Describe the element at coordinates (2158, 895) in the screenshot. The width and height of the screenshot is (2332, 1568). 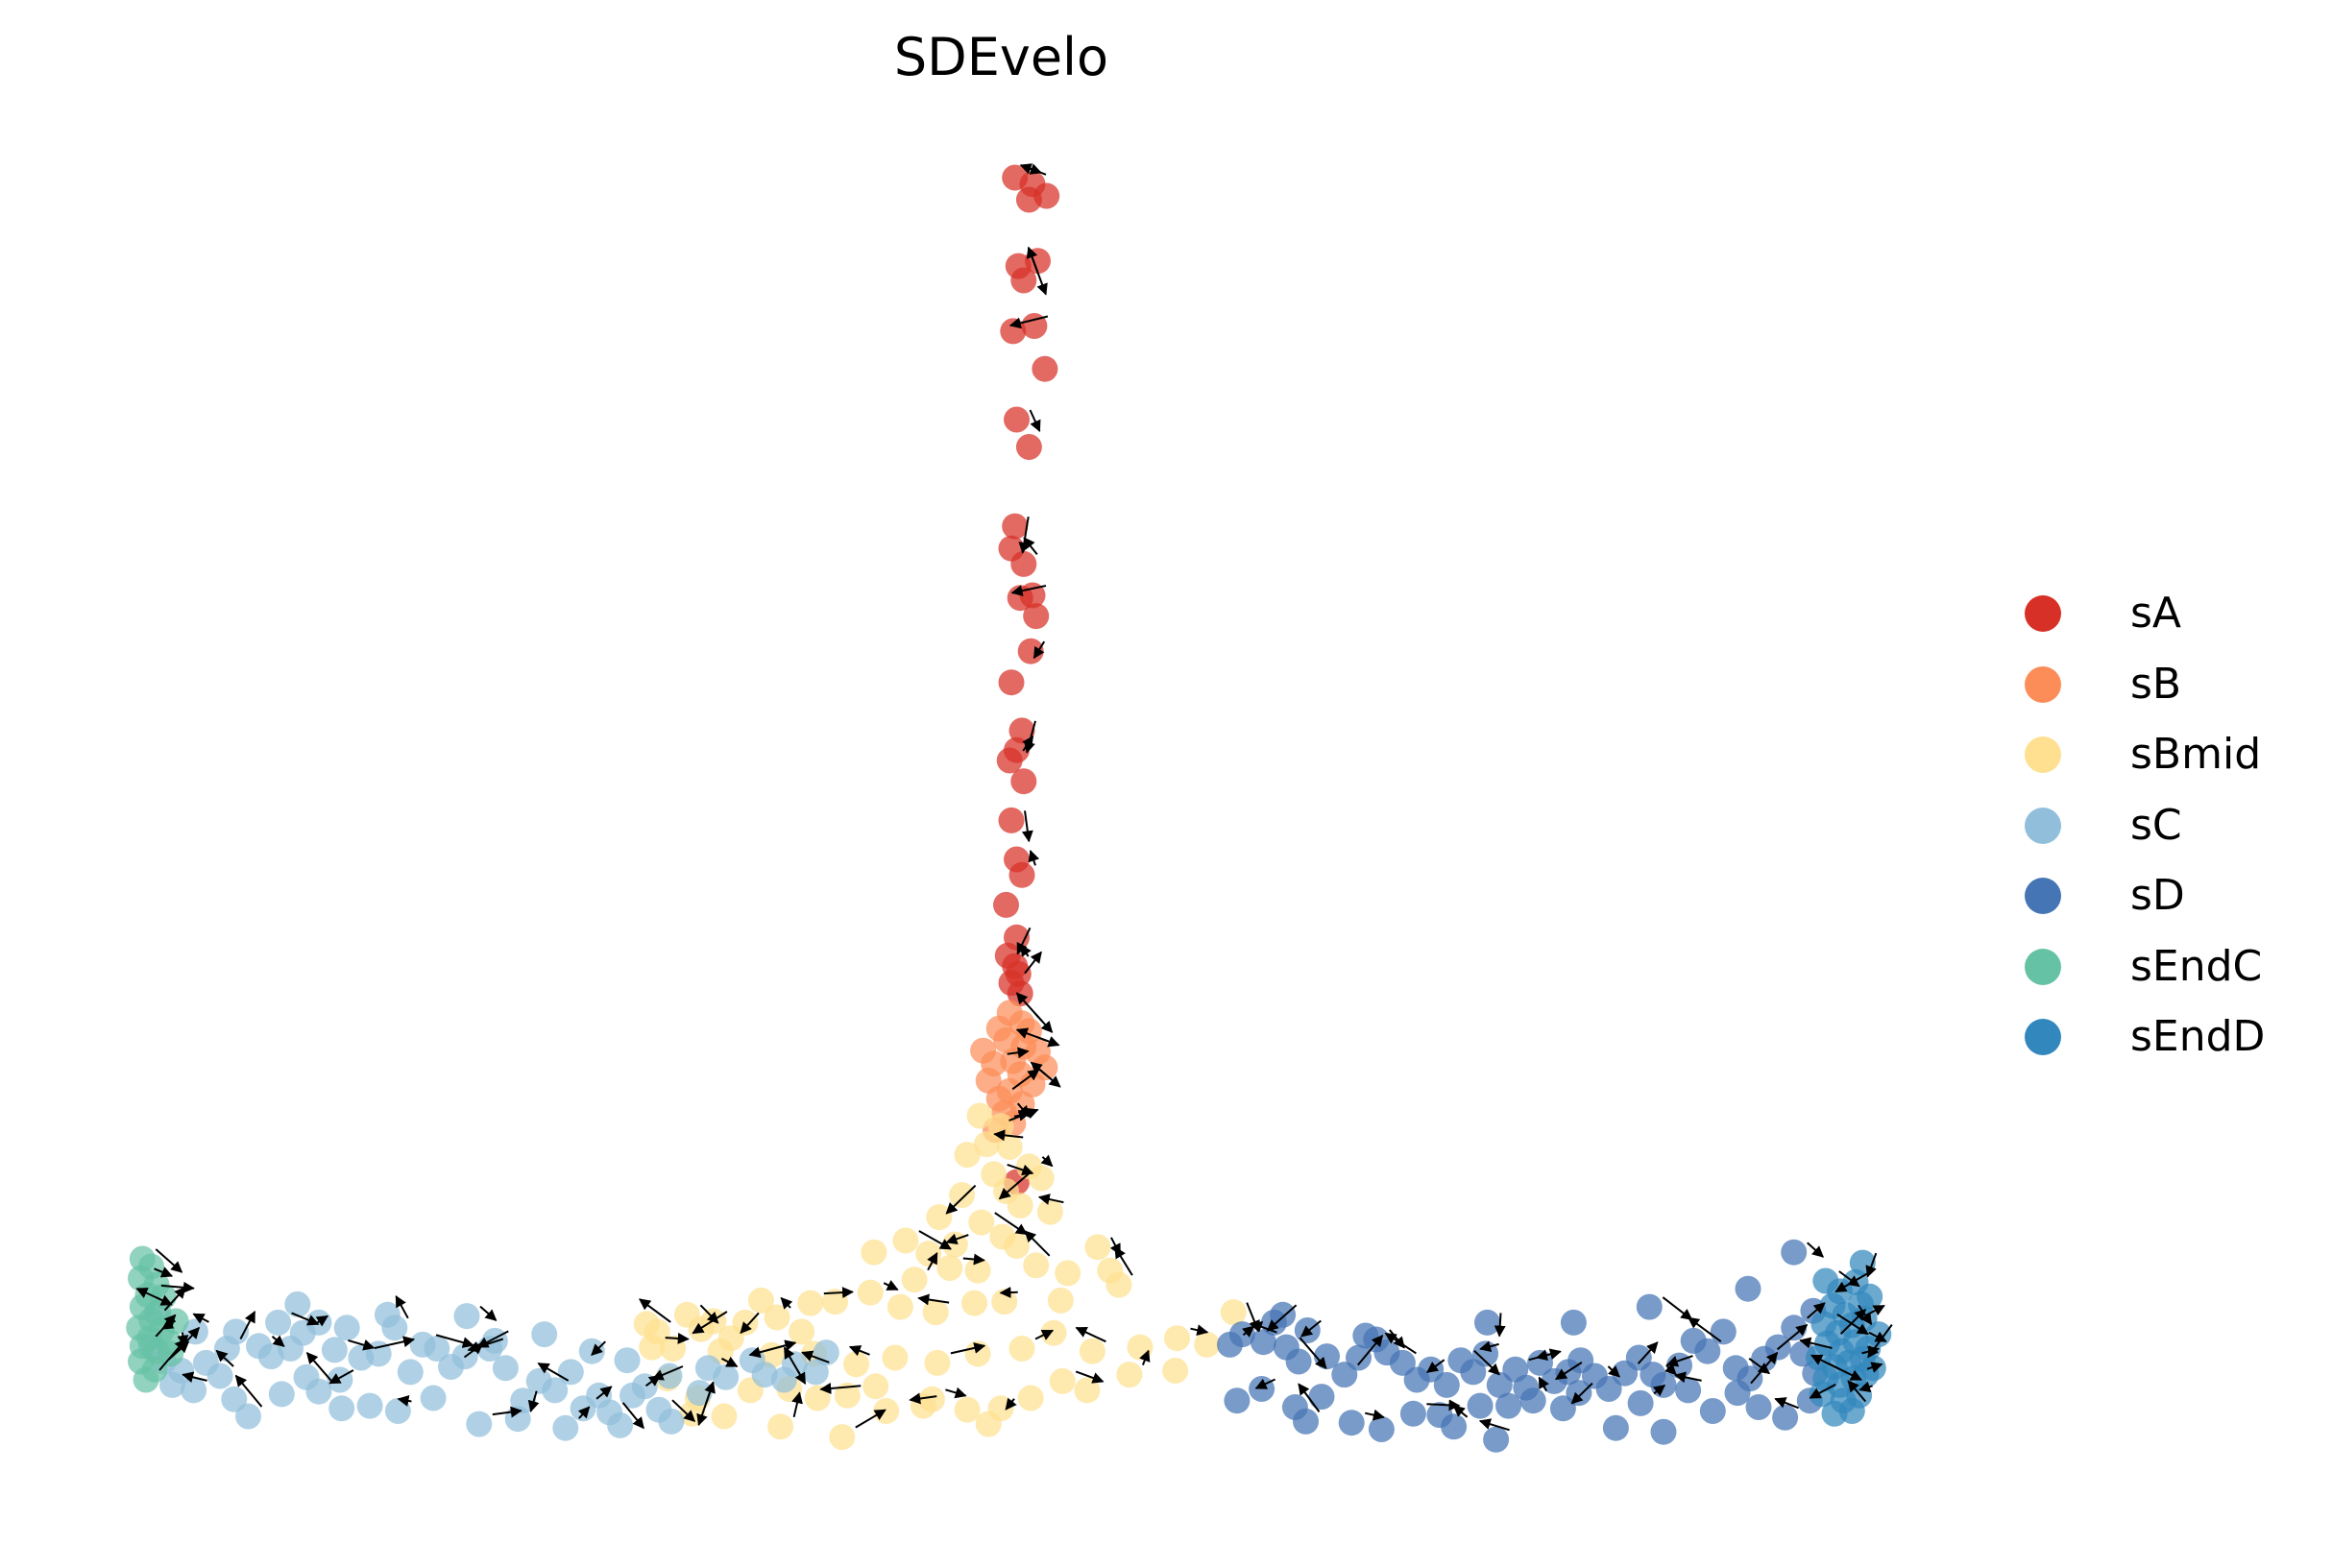
I see `legend-label-sD: sD` at that location.